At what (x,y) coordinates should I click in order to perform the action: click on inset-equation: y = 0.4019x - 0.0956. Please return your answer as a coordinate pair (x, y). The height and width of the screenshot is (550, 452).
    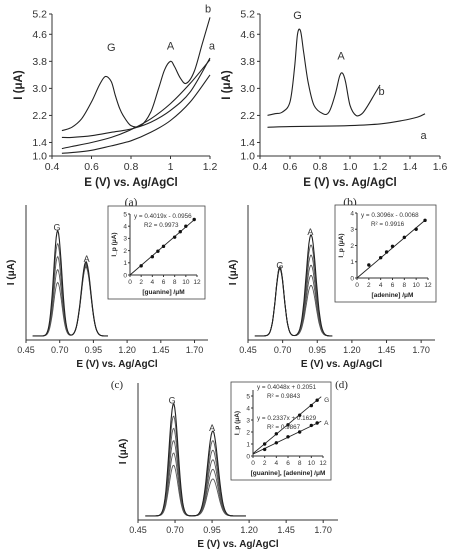
    Looking at the image, I should click on (163, 216).